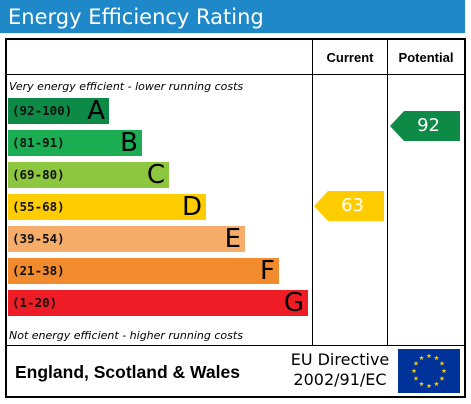 The height and width of the screenshot is (404, 471). I want to click on divider-current-left, so click(312, 192).